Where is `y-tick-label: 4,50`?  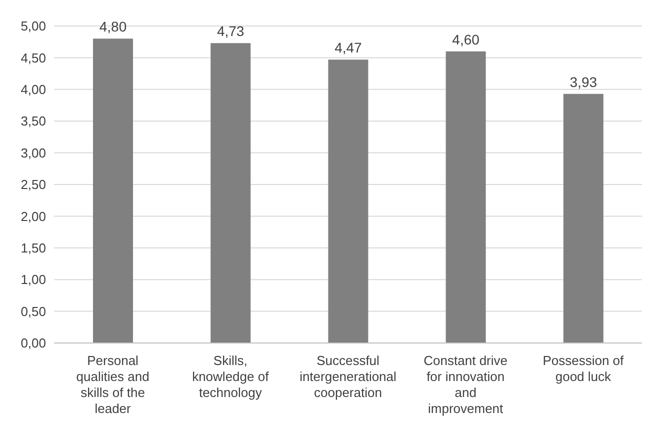
y-tick-label: 4,50 is located at coordinates (33, 58).